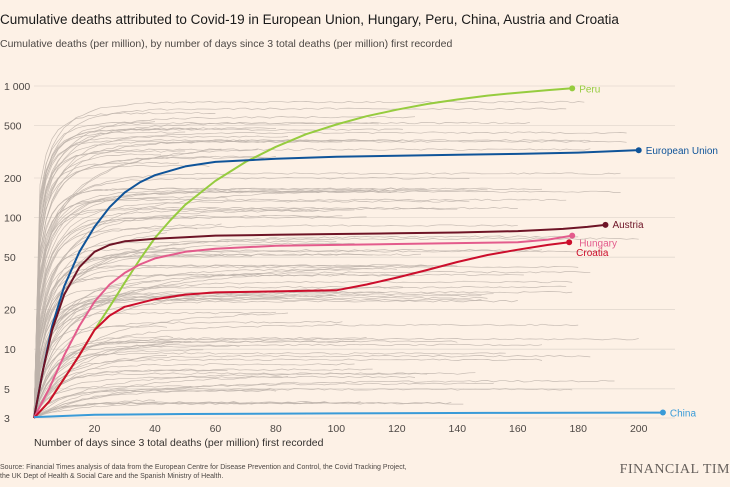  What do you see at coordinates (7, 419) in the screenshot?
I see `y-tick-label: 3` at bounding box center [7, 419].